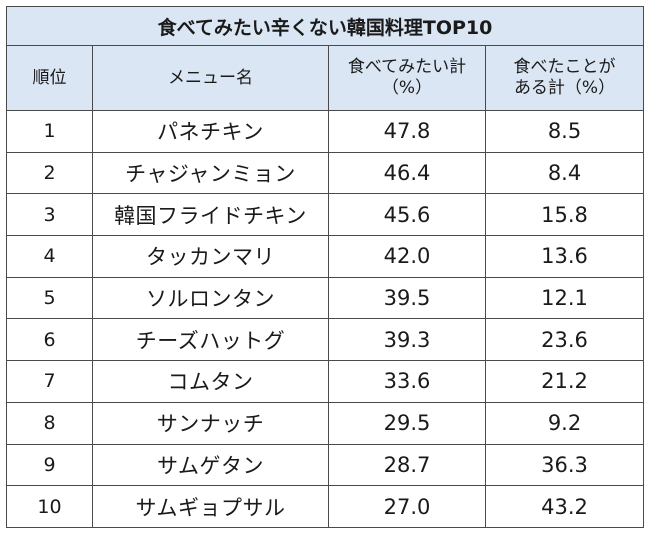  What do you see at coordinates (49, 423) in the screenshot?
I see `rank-cell: 8` at bounding box center [49, 423].